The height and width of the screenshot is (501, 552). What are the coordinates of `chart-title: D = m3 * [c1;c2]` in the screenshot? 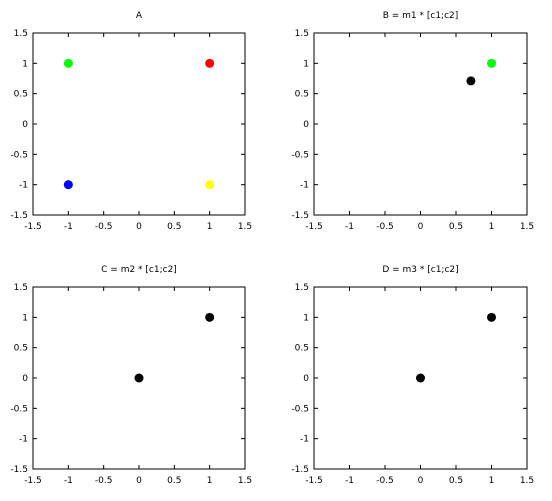 It's located at (420, 270).